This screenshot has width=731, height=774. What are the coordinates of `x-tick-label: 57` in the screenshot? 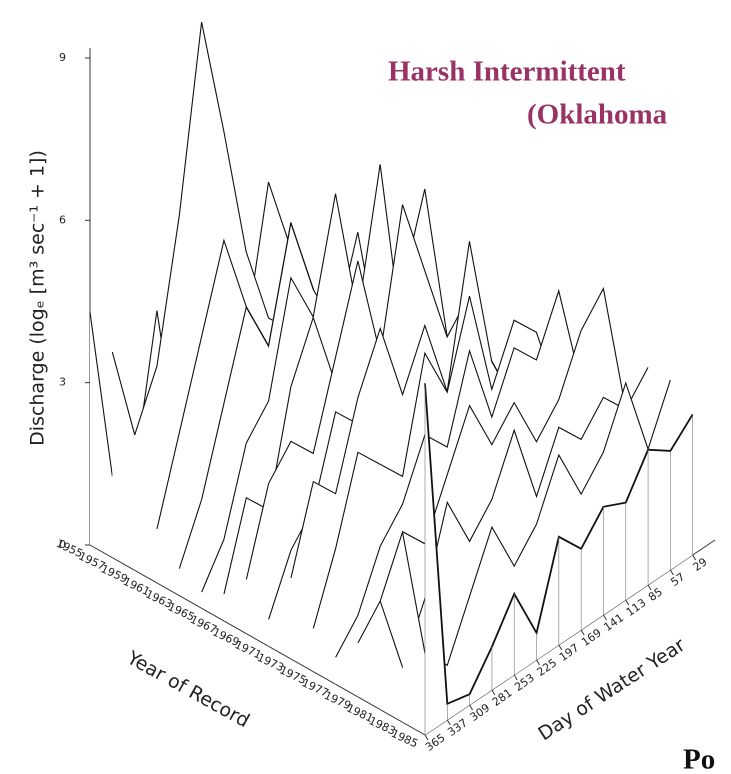 It's located at (677, 579).